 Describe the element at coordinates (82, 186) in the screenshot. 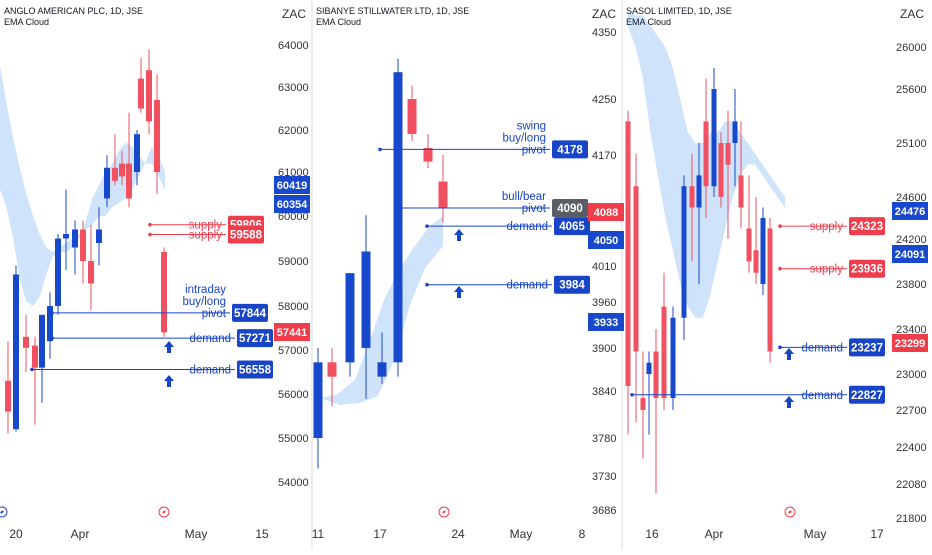

I see `ema-cloud` at that location.